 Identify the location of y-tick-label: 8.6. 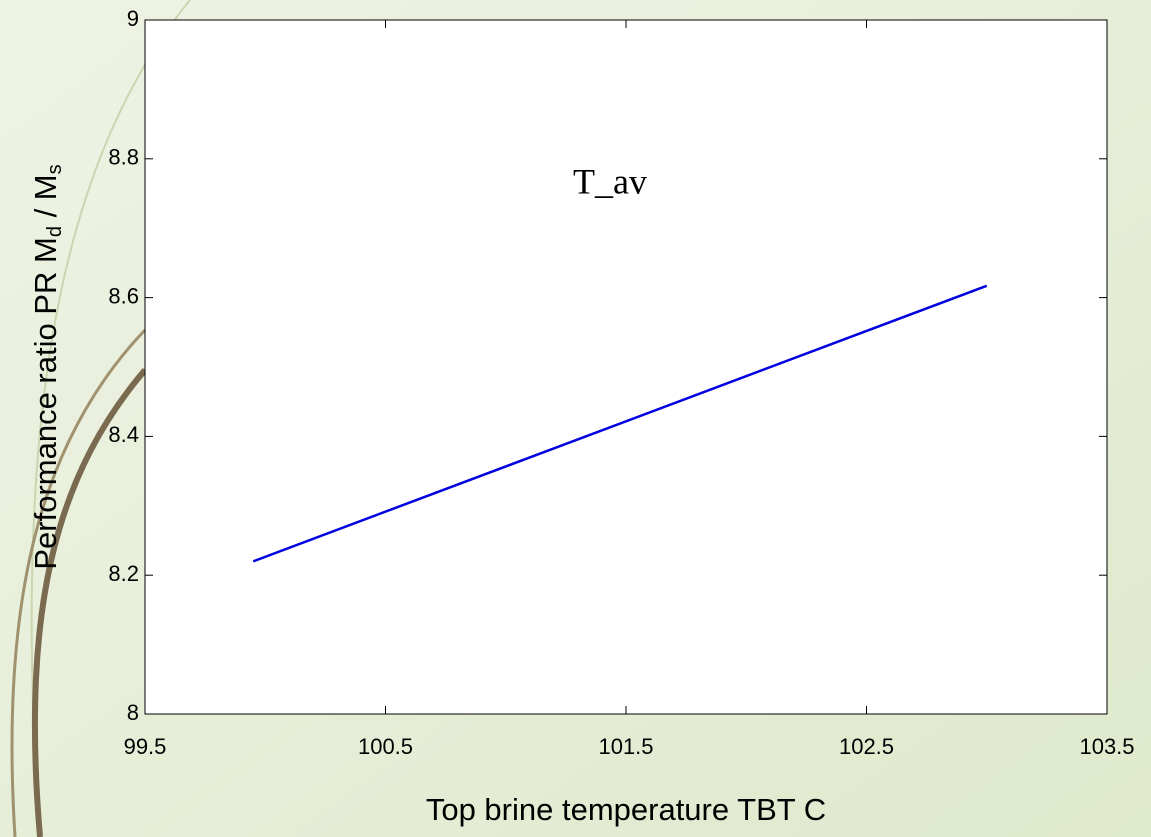
(123, 295).